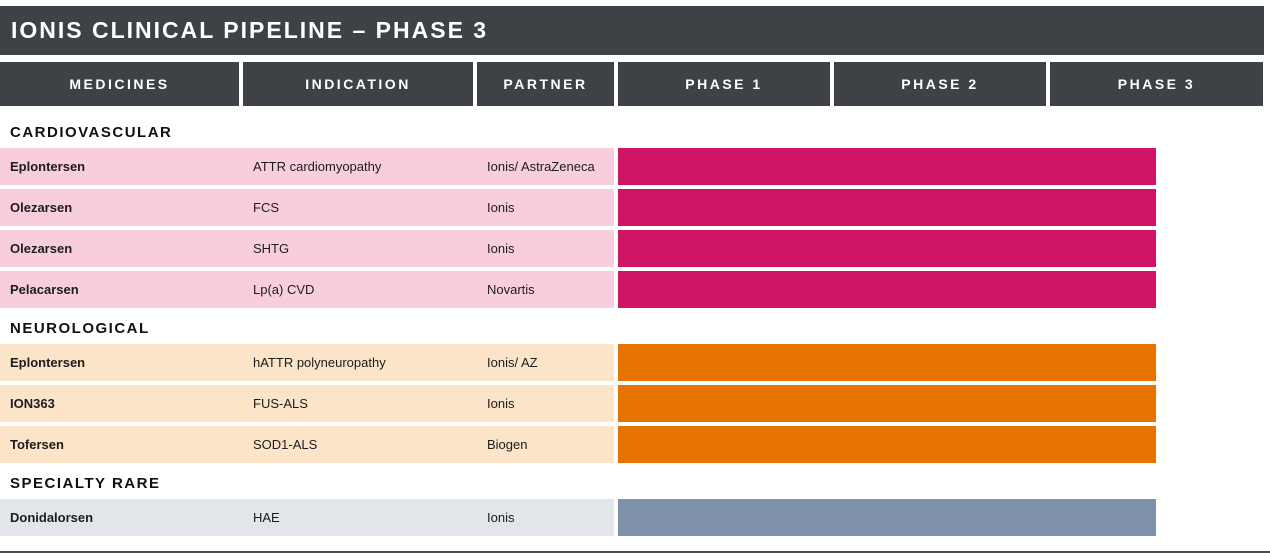 Image resolution: width=1270 pixels, height=553 pixels. Describe the element at coordinates (632, 30) in the screenshot. I see `title-bar: IONIS CLINICAL PIPELINE – PHASE 3` at that location.